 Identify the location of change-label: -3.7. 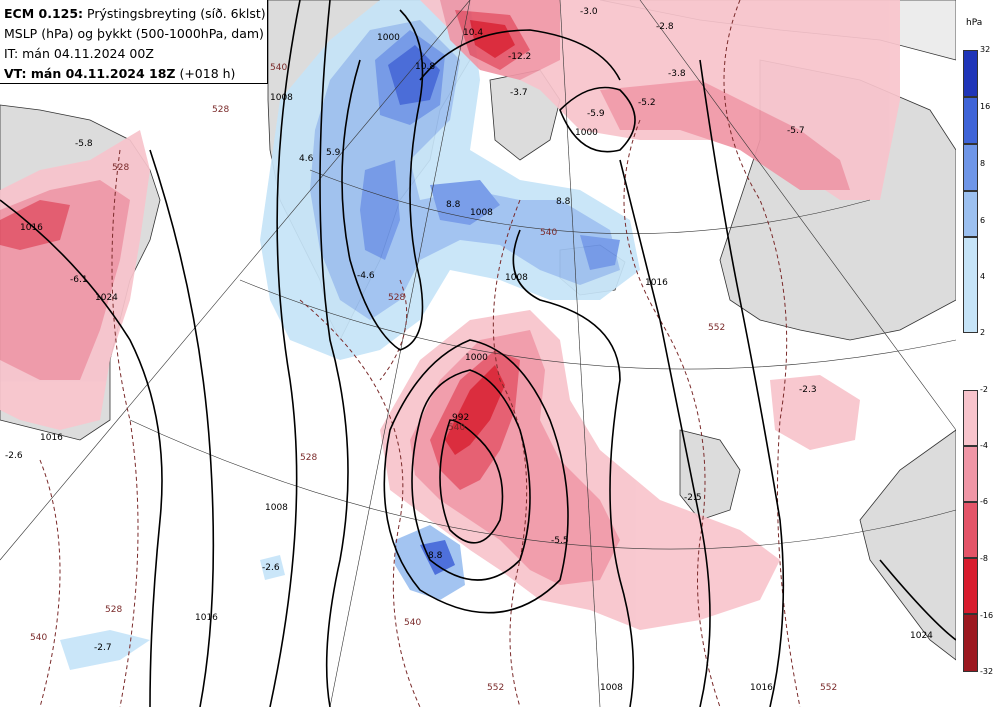
(519, 93).